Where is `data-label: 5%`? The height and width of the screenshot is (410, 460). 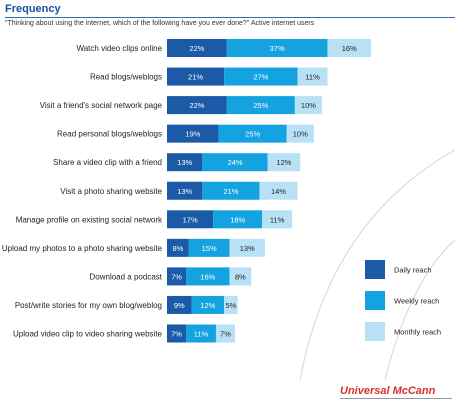
data-label: 5% is located at coordinates (230, 305).